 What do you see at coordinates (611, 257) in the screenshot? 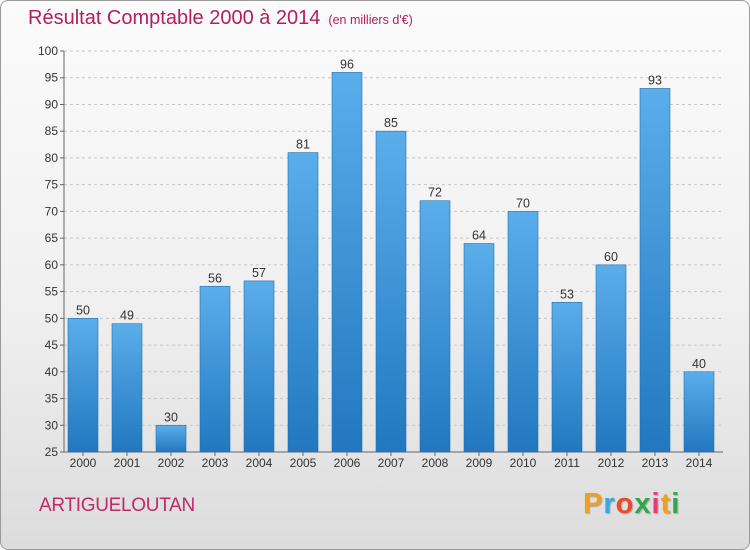
I see `value-label-2012: 60` at bounding box center [611, 257].